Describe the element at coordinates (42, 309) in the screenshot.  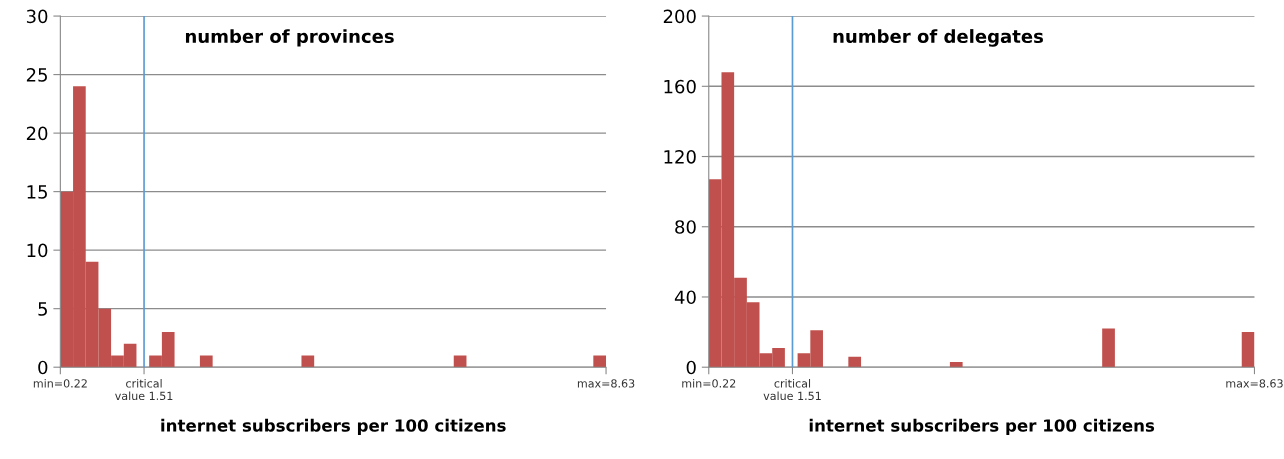
I see `y-tick-label: 5` at that location.